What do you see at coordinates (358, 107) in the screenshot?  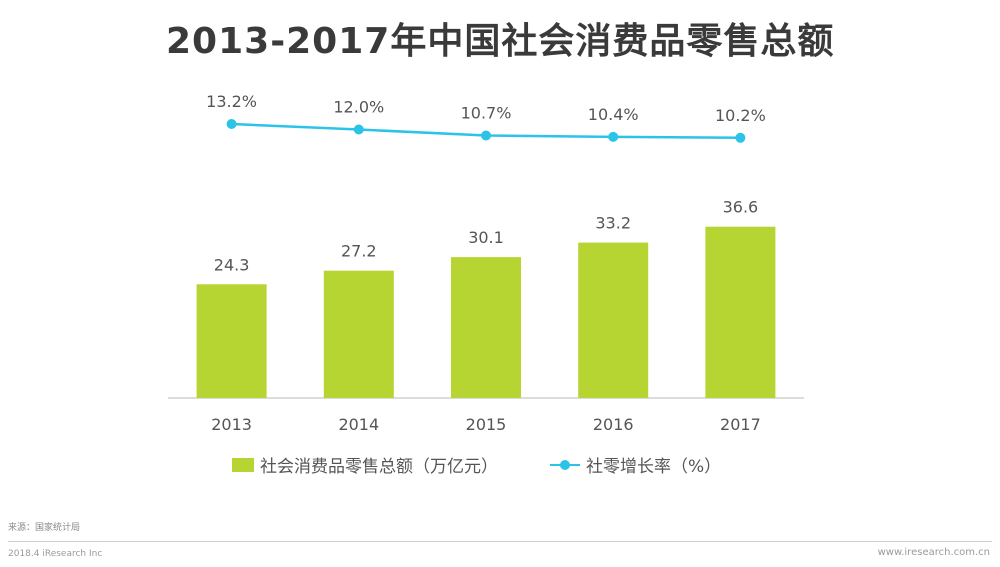 I see `growth-rate-label-2014: 12.0%` at bounding box center [358, 107].